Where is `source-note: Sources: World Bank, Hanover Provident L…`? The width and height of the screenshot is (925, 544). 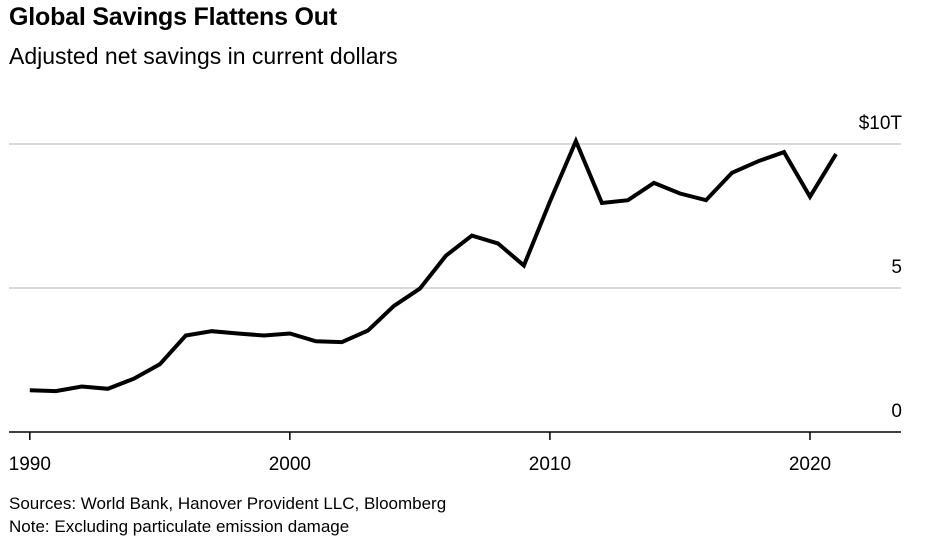
source-note: Sources: World Bank, Hanover Provident L… is located at coordinates (228, 503).